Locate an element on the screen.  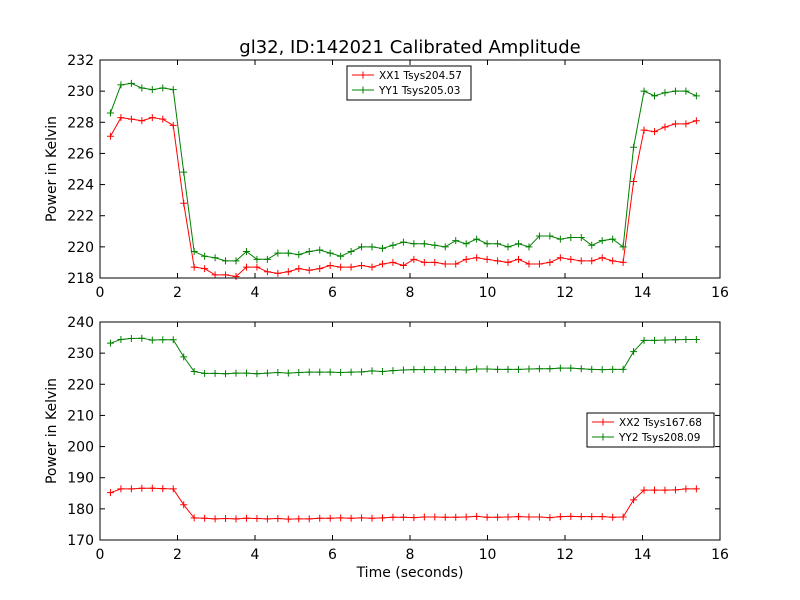
top-y-tick-label: 226 is located at coordinates (80, 154).